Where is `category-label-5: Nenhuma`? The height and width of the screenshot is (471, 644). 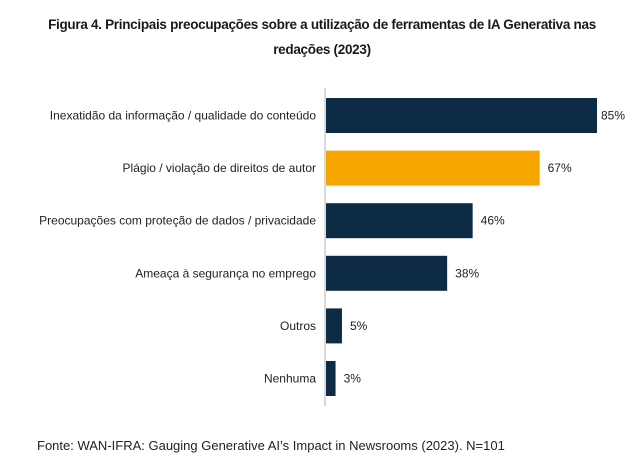 category-label-5: Nenhuma is located at coordinates (290, 379).